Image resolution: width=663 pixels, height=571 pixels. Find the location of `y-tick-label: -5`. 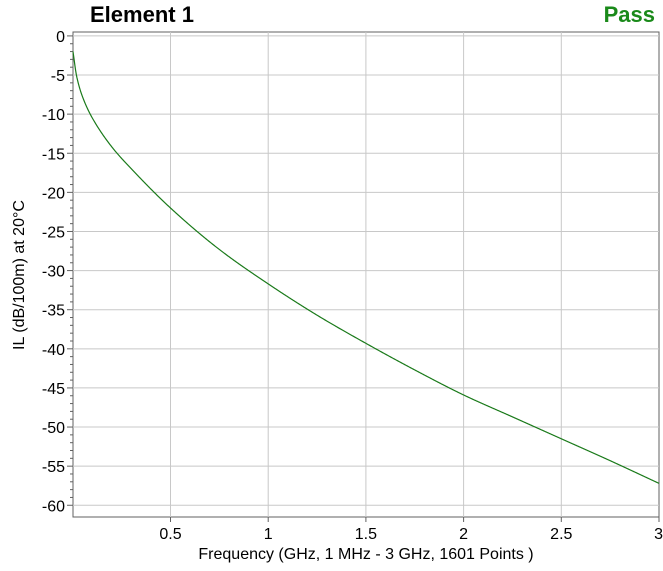

y-tick-label: -5 is located at coordinates (58, 76).